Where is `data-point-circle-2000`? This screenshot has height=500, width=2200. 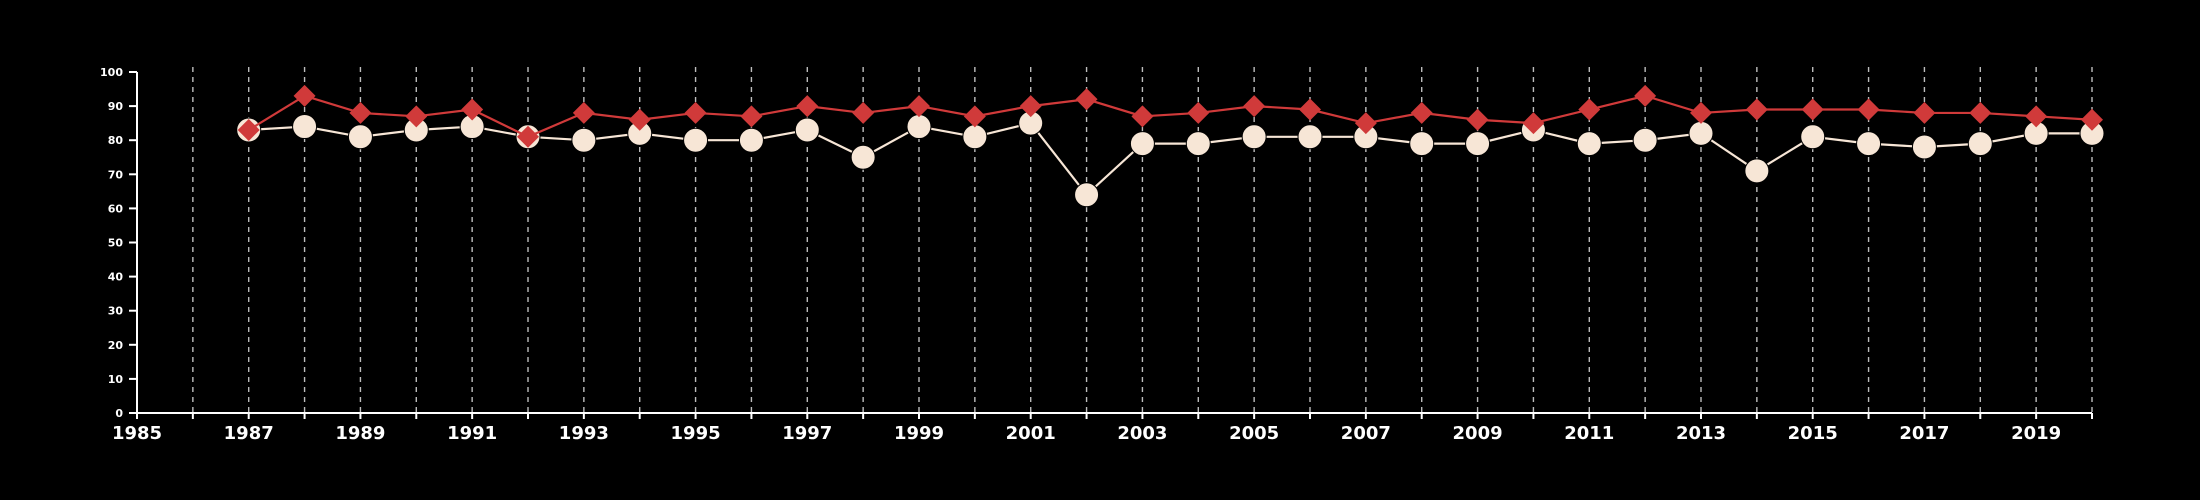 data-point-circle-2000 is located at coordinates (975, 137).